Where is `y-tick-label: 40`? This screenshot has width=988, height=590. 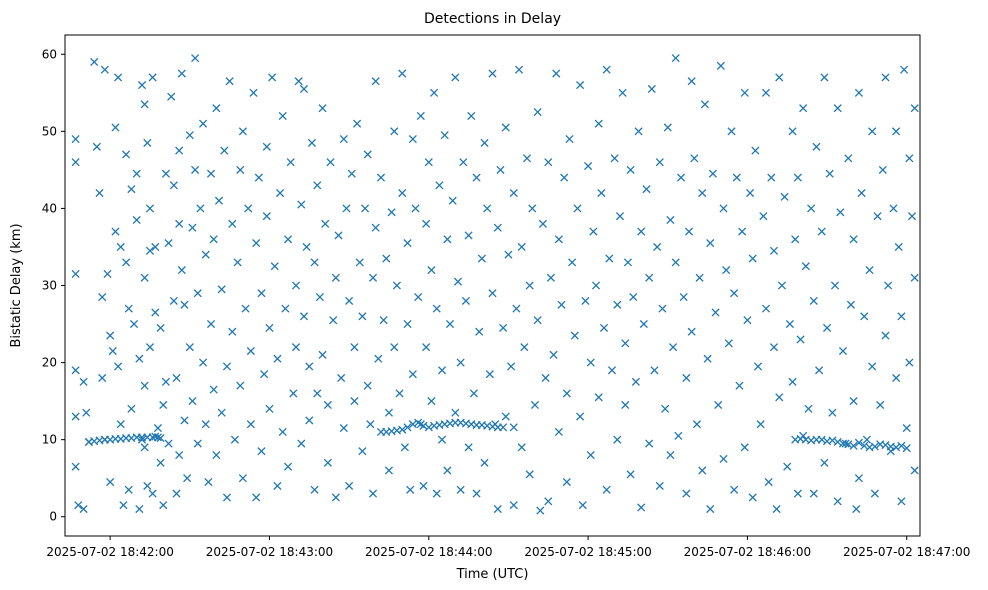 y-tick-label: 40 is located at coordinates (49, 208).